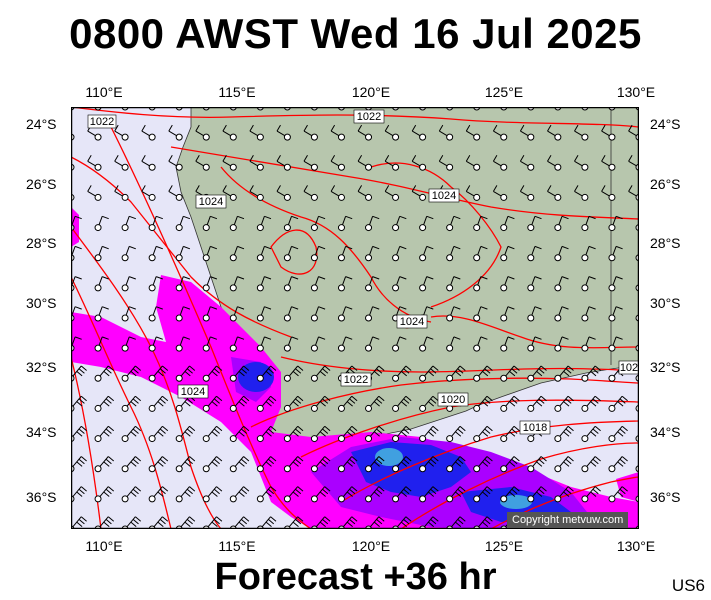 The image size is (711, 600). What do you see at coordinates (665, 303) in the screenshot?
I see `lat-label-right-30: 30°S` at bounding box center [665, 303].